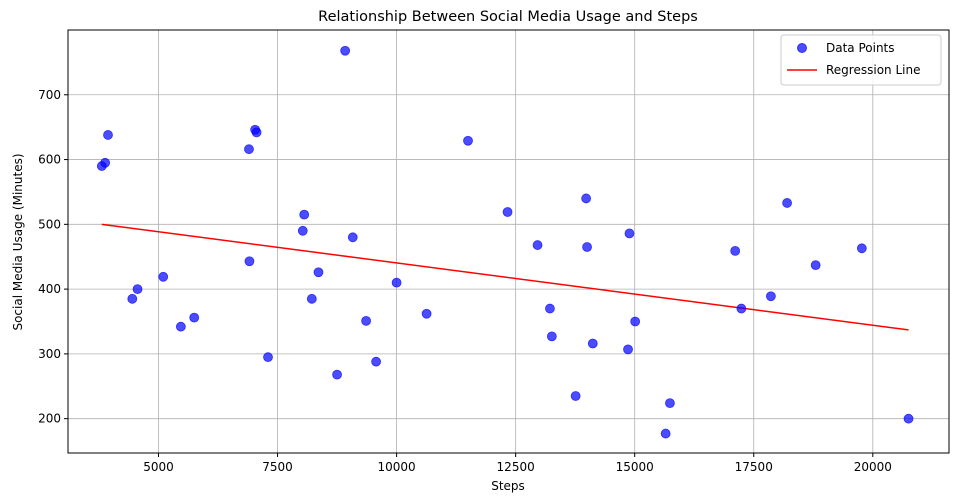  I want to click on x-tick-label: 17500, so click(754, 467).